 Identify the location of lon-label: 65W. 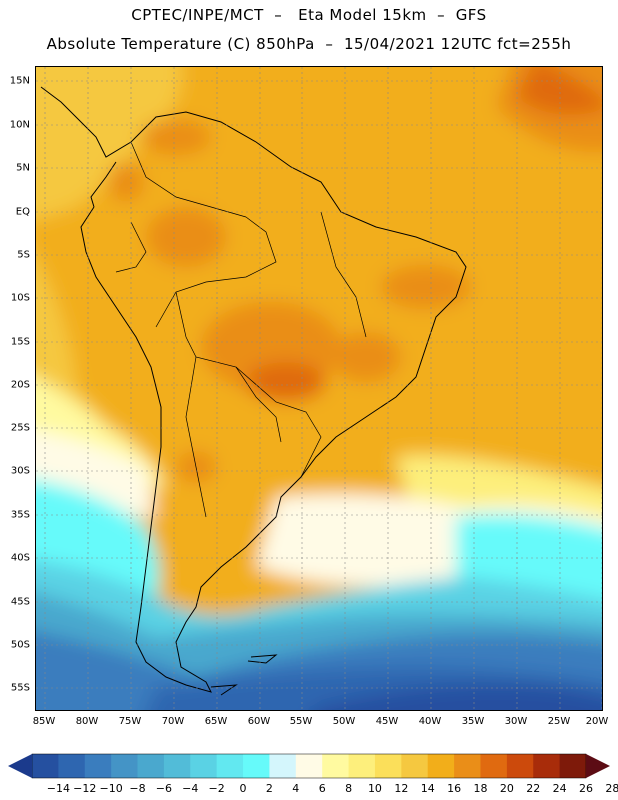
(216, 721).